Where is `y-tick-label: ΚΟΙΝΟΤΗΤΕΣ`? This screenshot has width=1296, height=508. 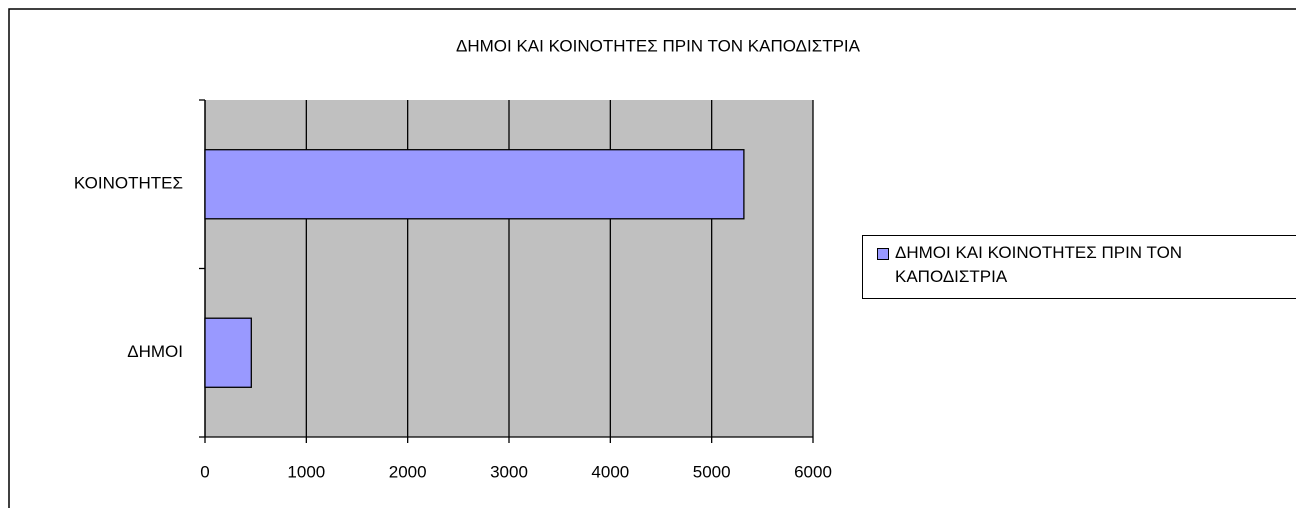 y-tick-label: ΚΟΙΝΟΤΗΤΕΣ is located at coordinates (128, 183).